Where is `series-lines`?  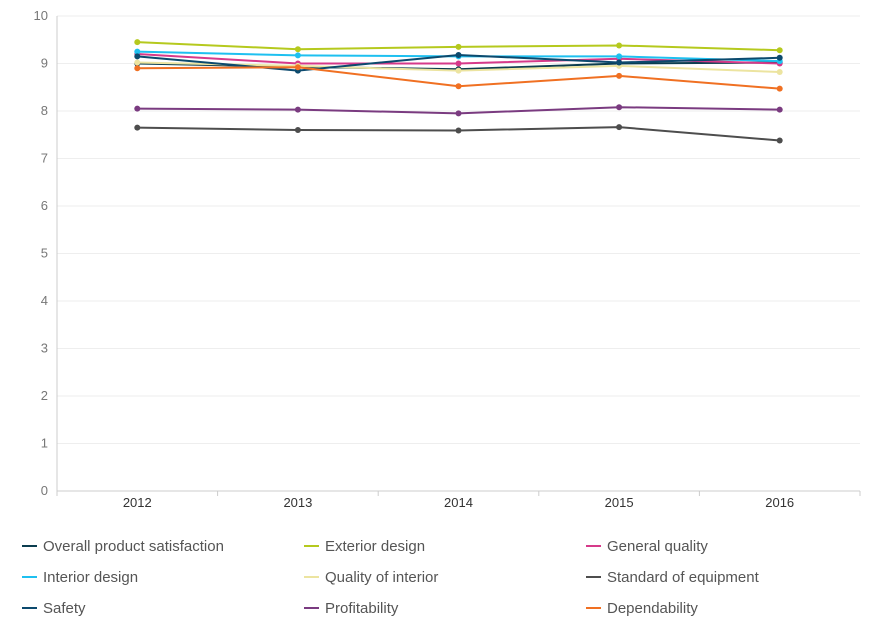 series-lines is located at coordinates (458, 91).